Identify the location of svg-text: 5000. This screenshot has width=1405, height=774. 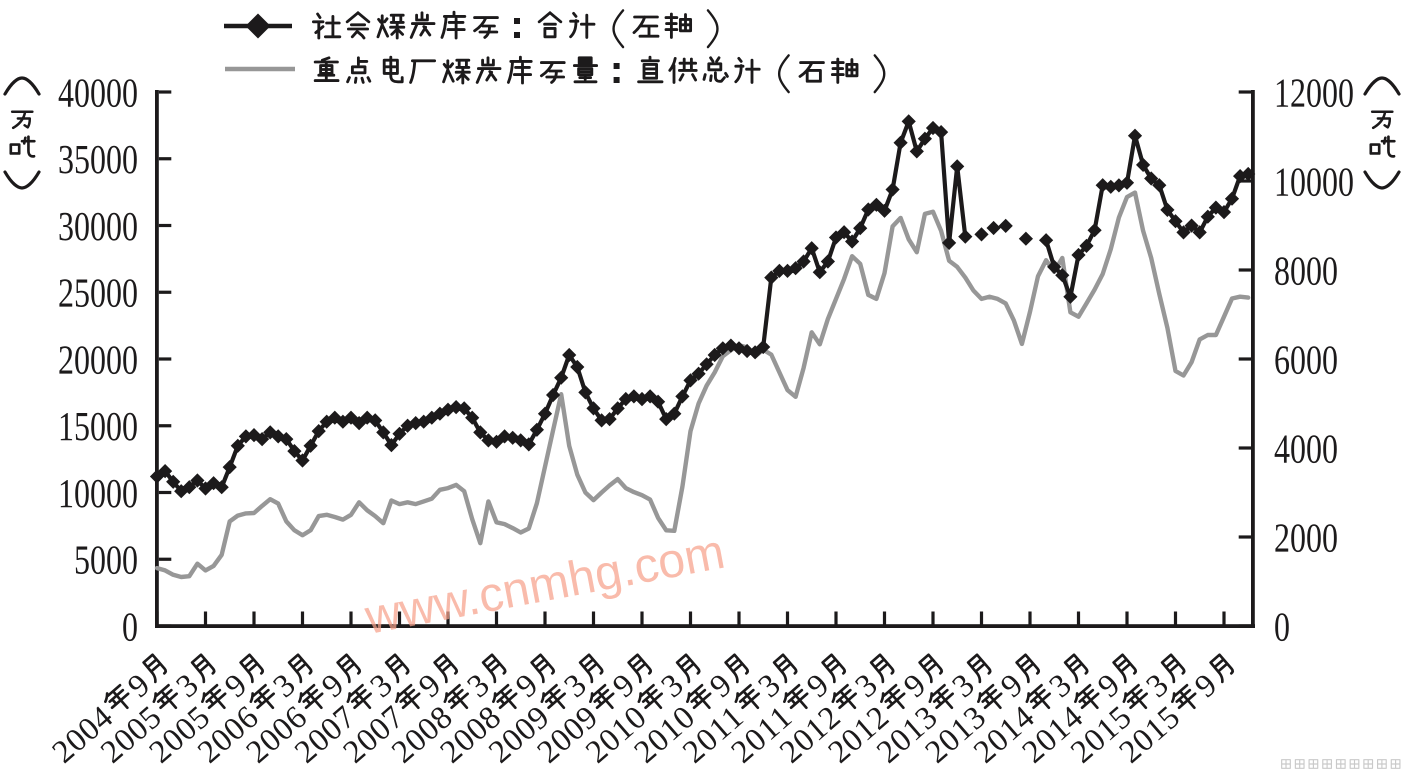
(106, 560).